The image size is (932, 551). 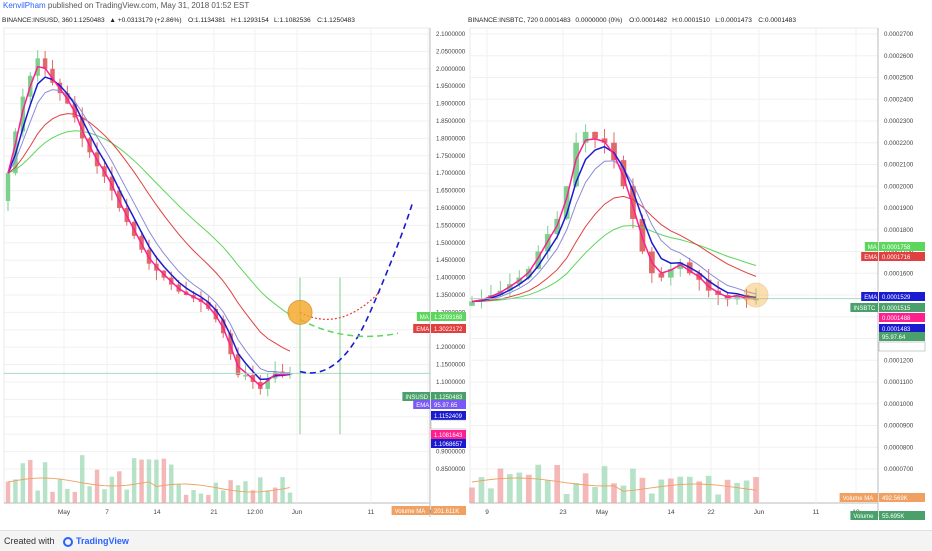 I want to click on author-link: KenvilPham, so click(x=24, y=5).